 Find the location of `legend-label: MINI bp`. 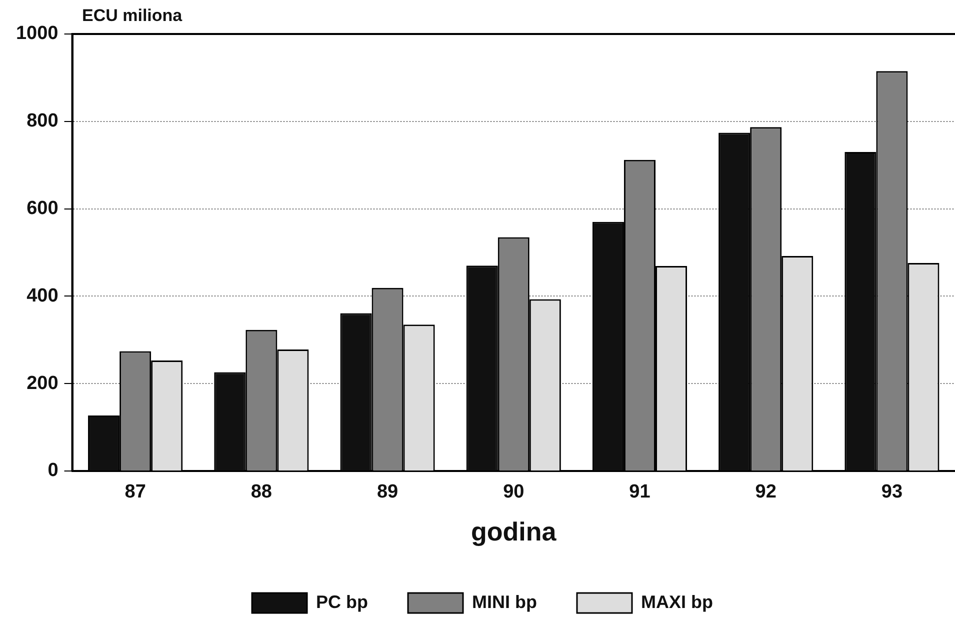

legend-label: MINI bp is located at coordinates (505, 602).